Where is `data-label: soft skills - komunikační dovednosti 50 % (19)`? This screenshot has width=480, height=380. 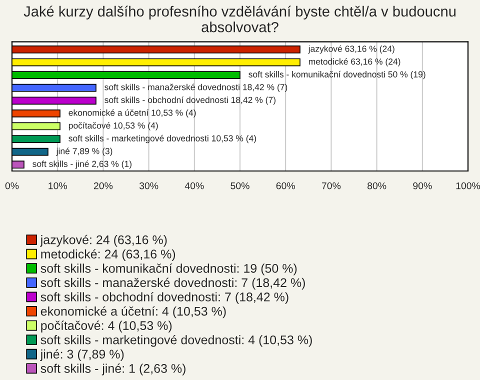
data-label: soft skills - komunikační dovednosti 50 % (19) is located at coordinates (337, 75).